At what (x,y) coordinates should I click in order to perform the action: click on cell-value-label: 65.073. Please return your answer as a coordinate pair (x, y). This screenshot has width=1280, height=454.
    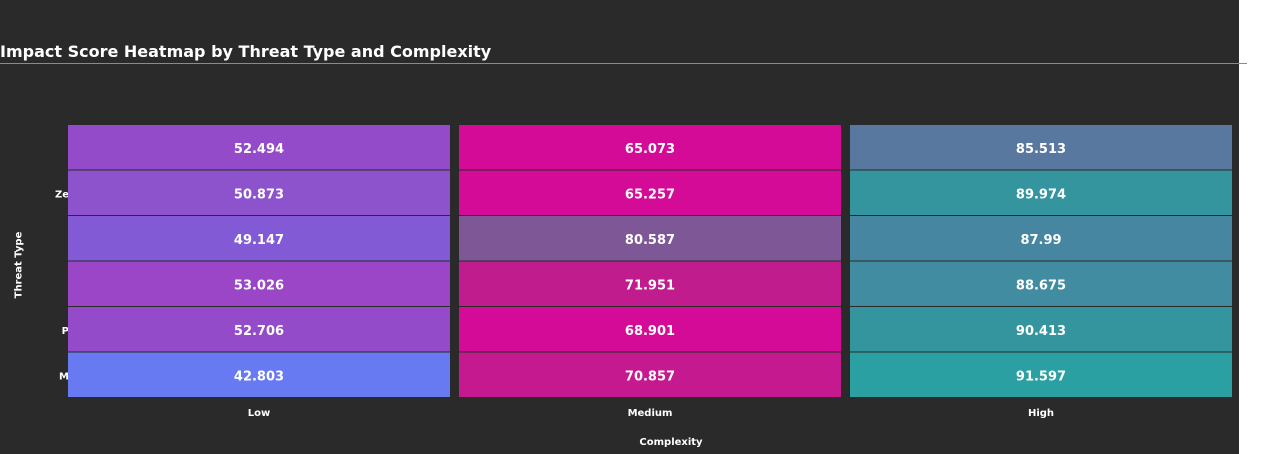
    Looking at the image, I should click on (650, 149).